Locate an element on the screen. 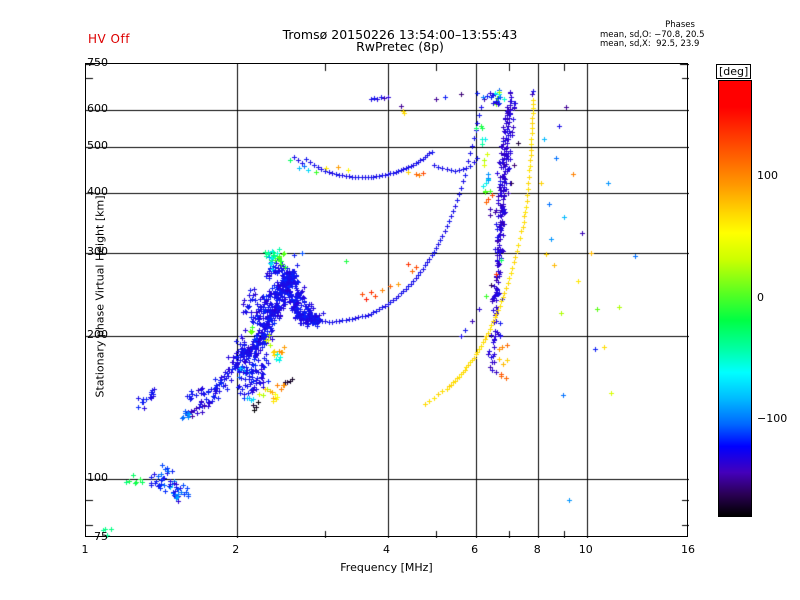  x-tick-label: 2 is located at coordinates (236, 549).